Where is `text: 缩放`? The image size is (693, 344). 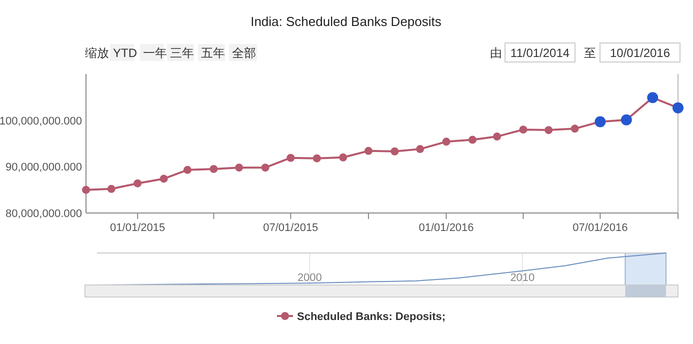
text: 缩放 is located at coordinates (97, 53).